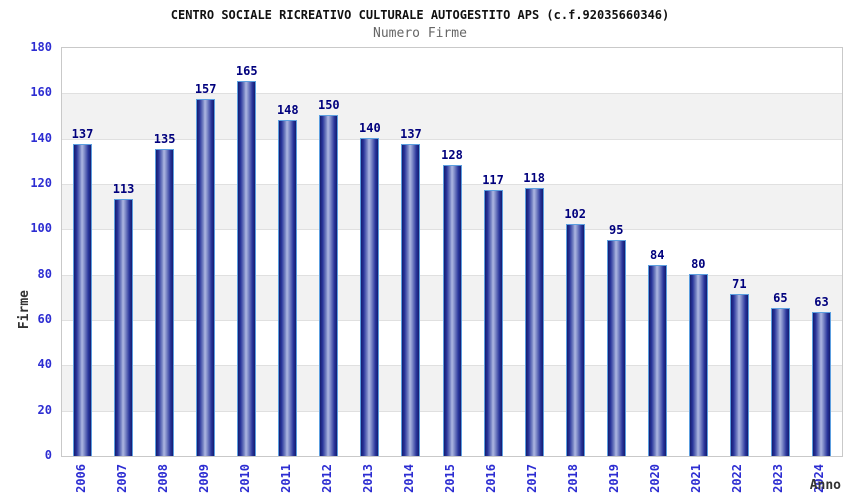  I want to click on bar-value-label: 165, so click(246, 71).